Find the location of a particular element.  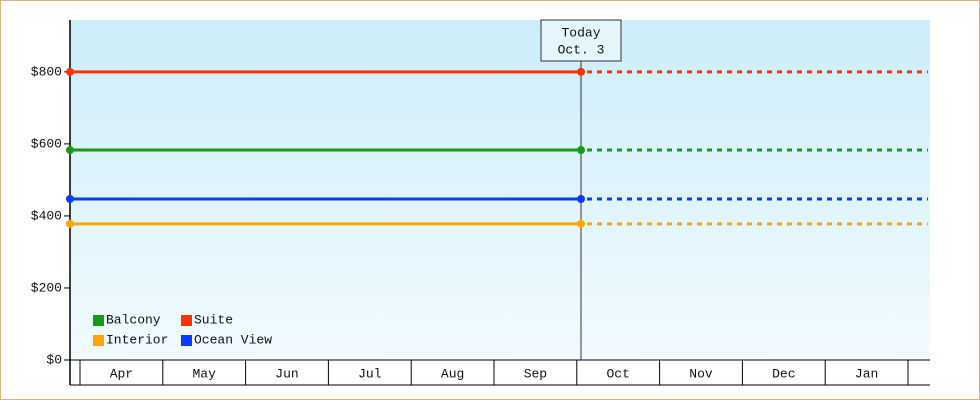

x-tick-label: Sep is located at coordinates (535, 373).